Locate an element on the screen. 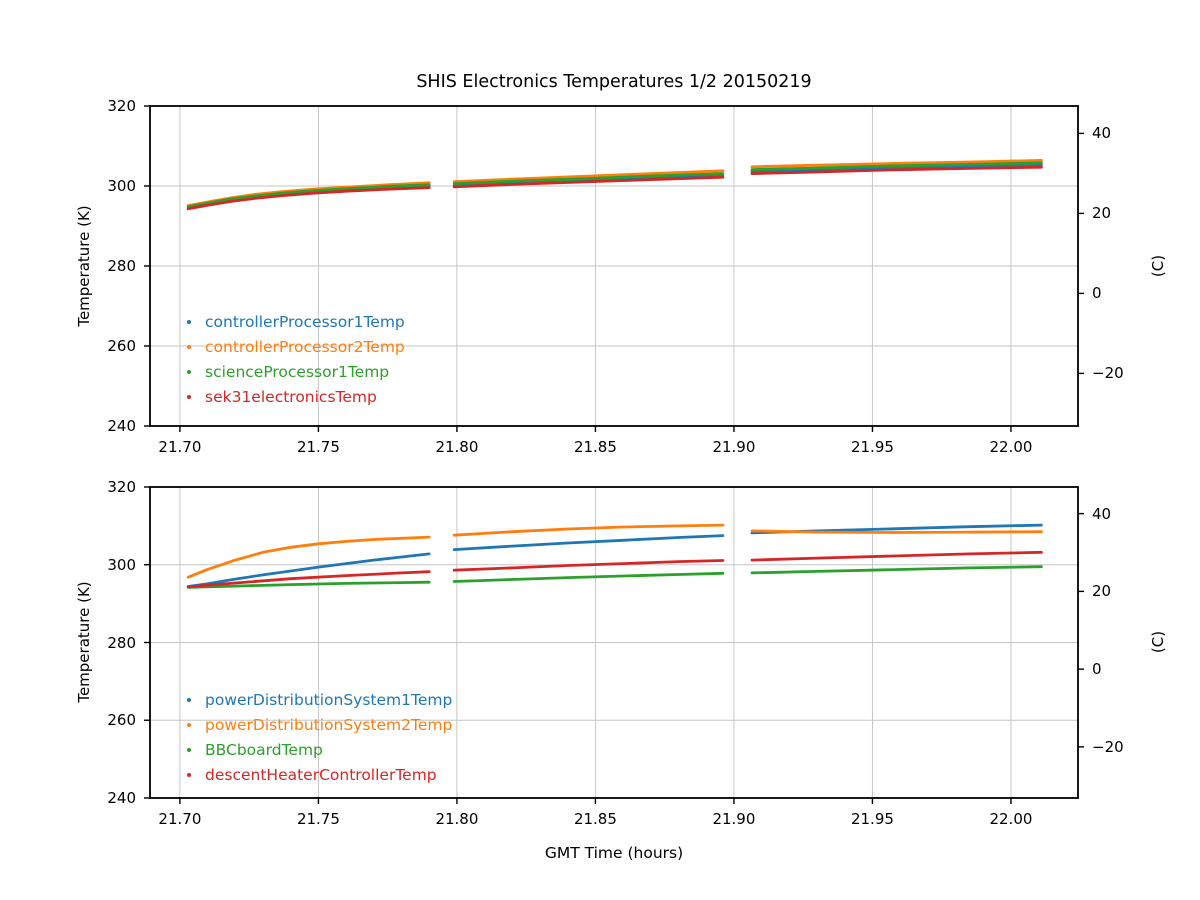  legend-entry: powerDistributionSystem2Temp is located at coordinates (317, 724).